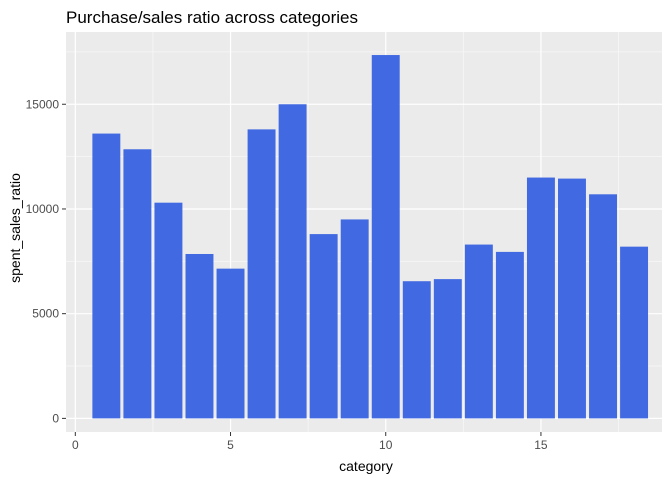 The height and width of the screenshot is (480, 672). What do you see at coordinates (212, 17) in the screenshot?
I see `chart-title: Purchase/sales ratio across categories` at bounding box center [212, 17].